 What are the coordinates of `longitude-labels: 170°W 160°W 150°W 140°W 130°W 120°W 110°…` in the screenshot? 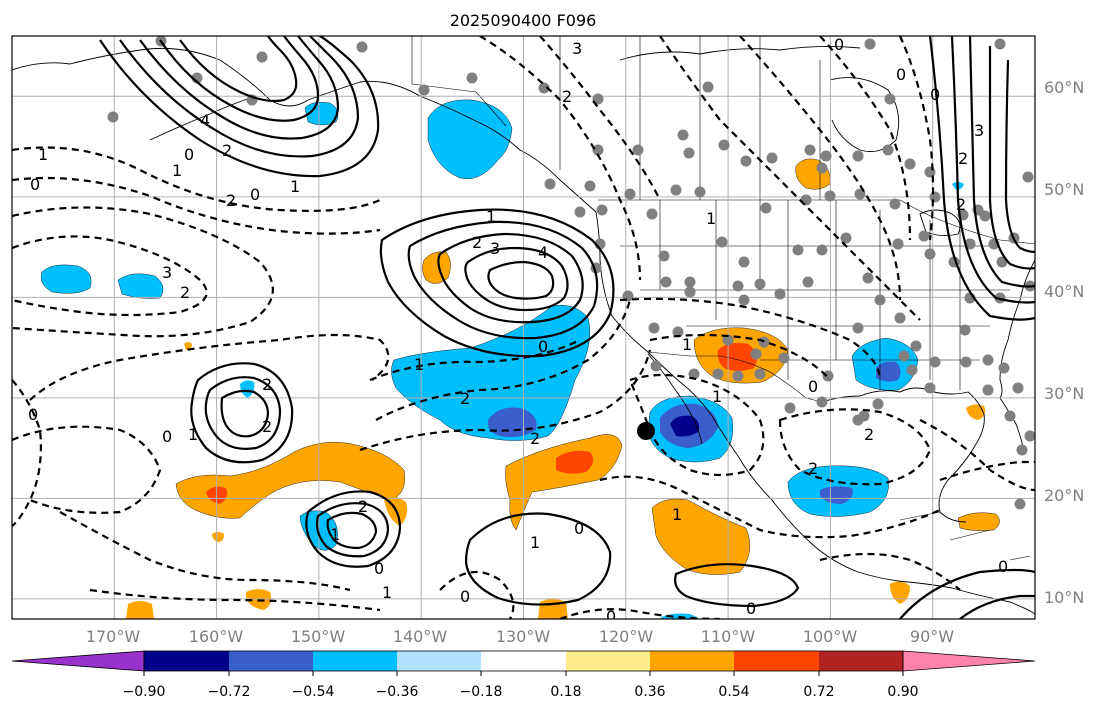 It's located at (520, 636).